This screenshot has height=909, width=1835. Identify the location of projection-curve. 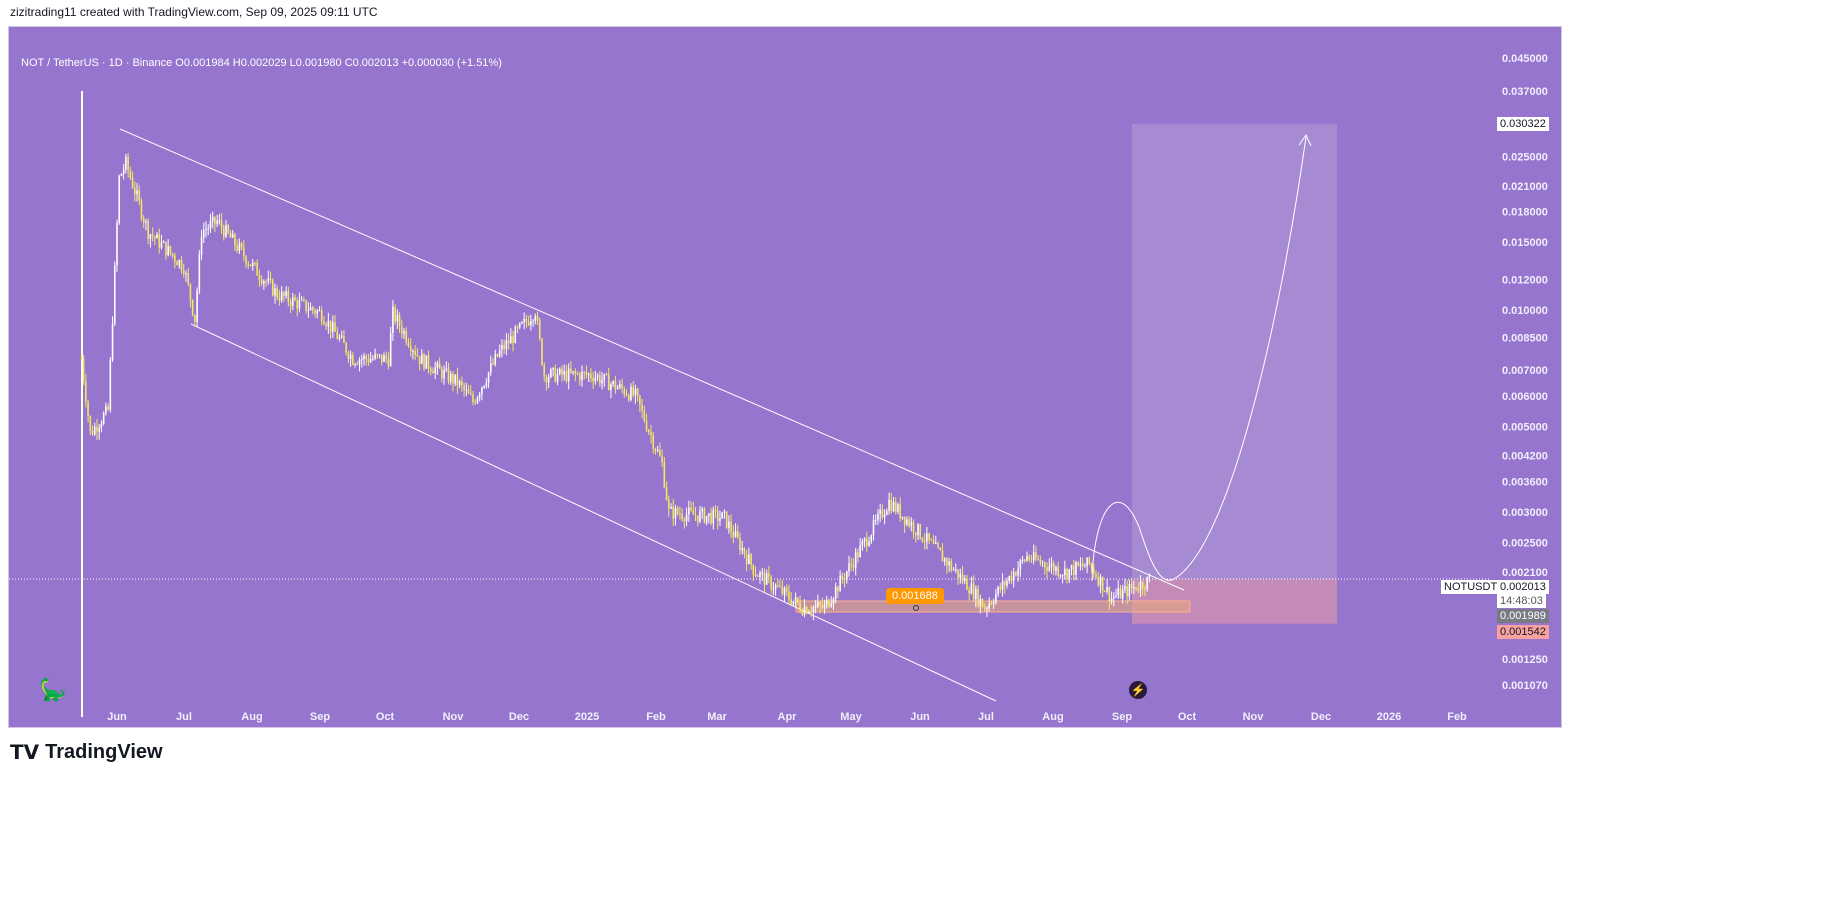
(1199, 359).